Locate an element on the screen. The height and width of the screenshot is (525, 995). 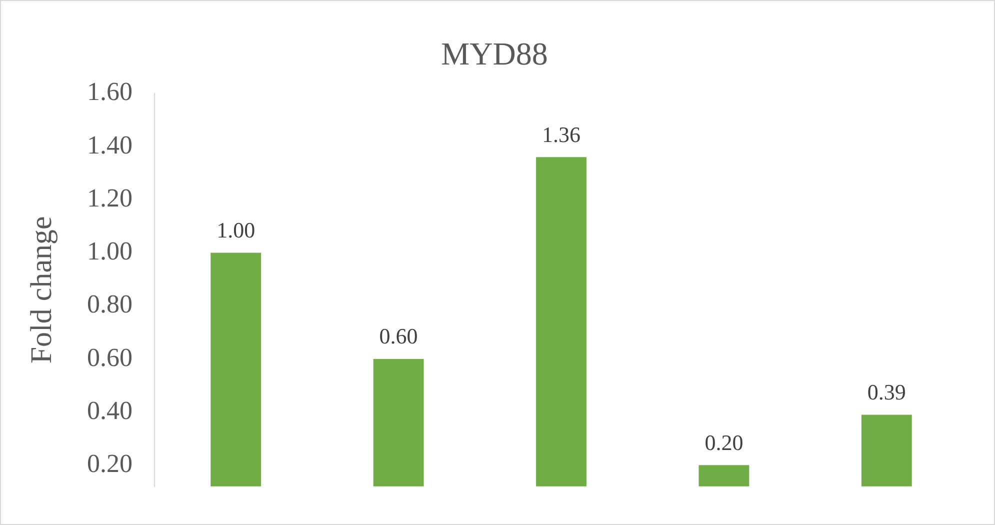
data-label: 0.39 is located at coordinates (886, 391).